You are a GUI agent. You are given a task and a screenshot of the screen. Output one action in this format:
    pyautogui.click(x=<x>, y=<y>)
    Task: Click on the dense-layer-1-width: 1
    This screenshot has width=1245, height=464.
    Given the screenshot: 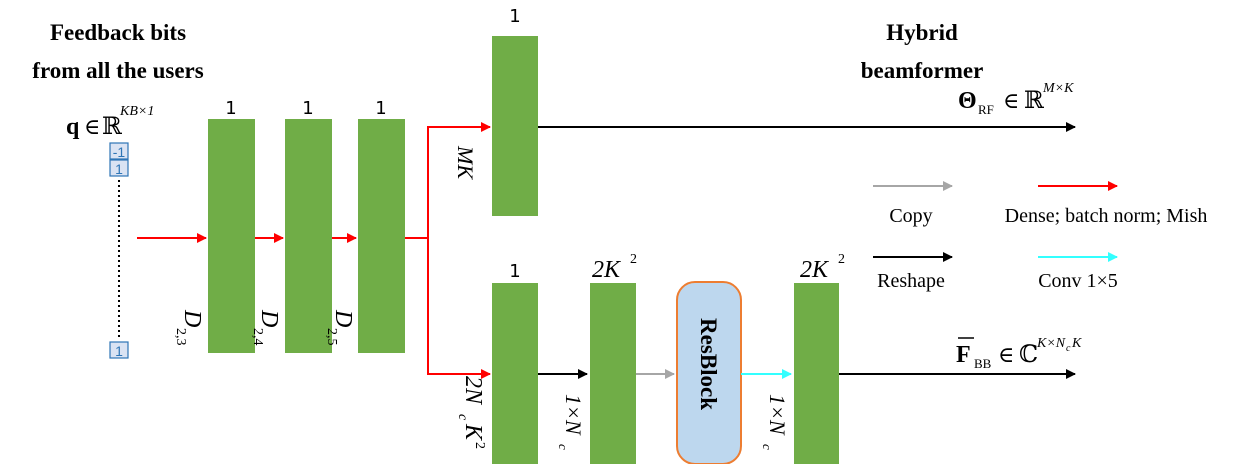 What is the action you would take?
    pyautogui.click(x=230, y=108)
    